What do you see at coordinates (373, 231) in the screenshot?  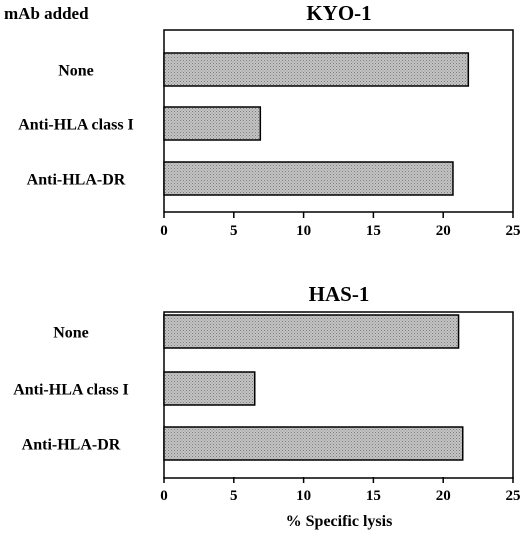 I see `tick-label-kyo-1-15: 15` at bounding box center [373, 231].